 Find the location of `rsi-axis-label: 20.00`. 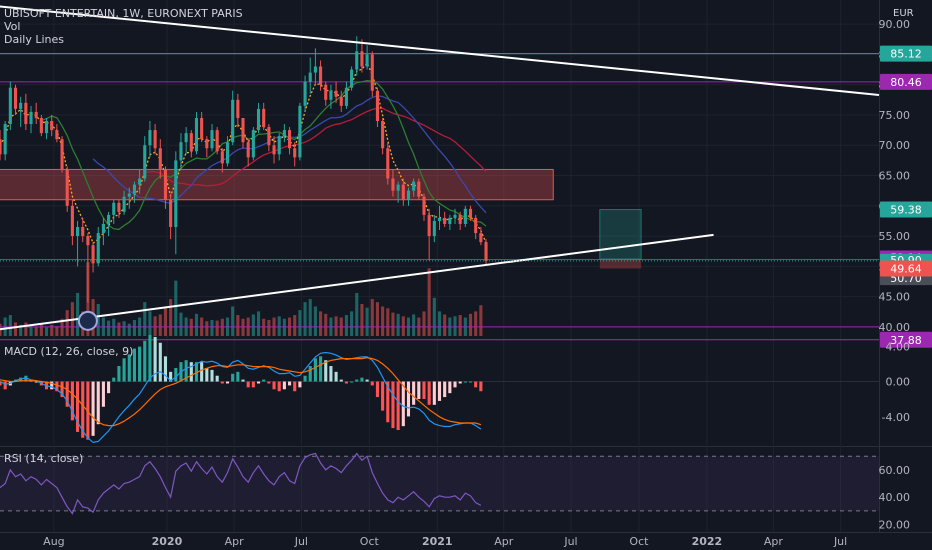

rsi-axis-label: 20.00 is located at coordinates (895, 525).